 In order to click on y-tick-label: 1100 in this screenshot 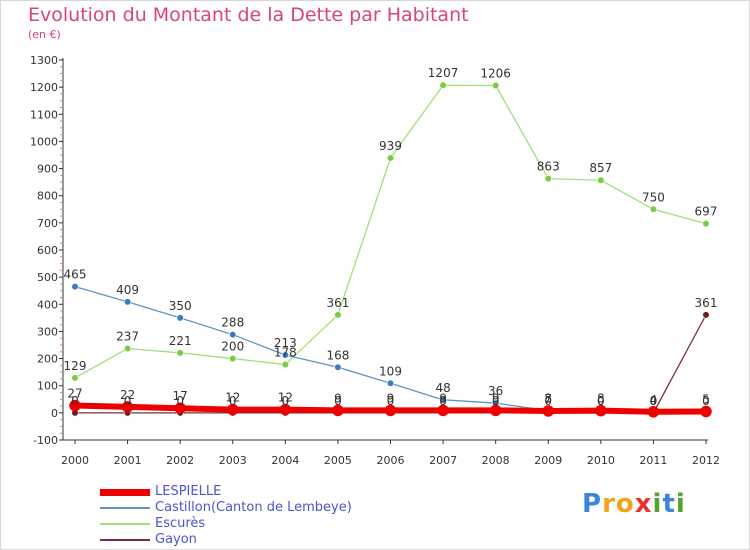, I will do `click(44, 114)`.